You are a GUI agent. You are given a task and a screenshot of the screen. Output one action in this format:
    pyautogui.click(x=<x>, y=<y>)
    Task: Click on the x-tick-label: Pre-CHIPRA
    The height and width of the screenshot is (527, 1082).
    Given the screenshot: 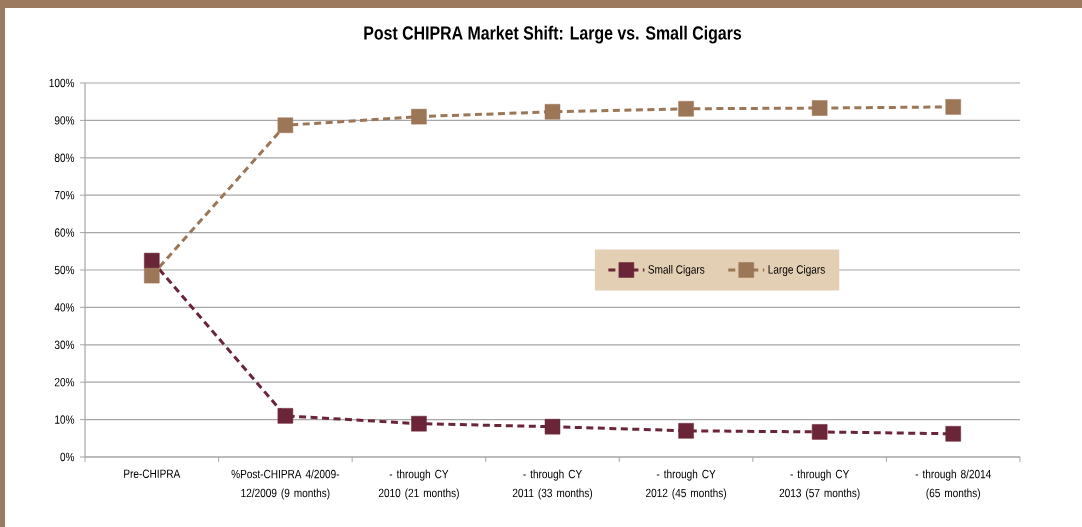 What is the action you would take?
    pyautogui.click(x=152, y=473)
    